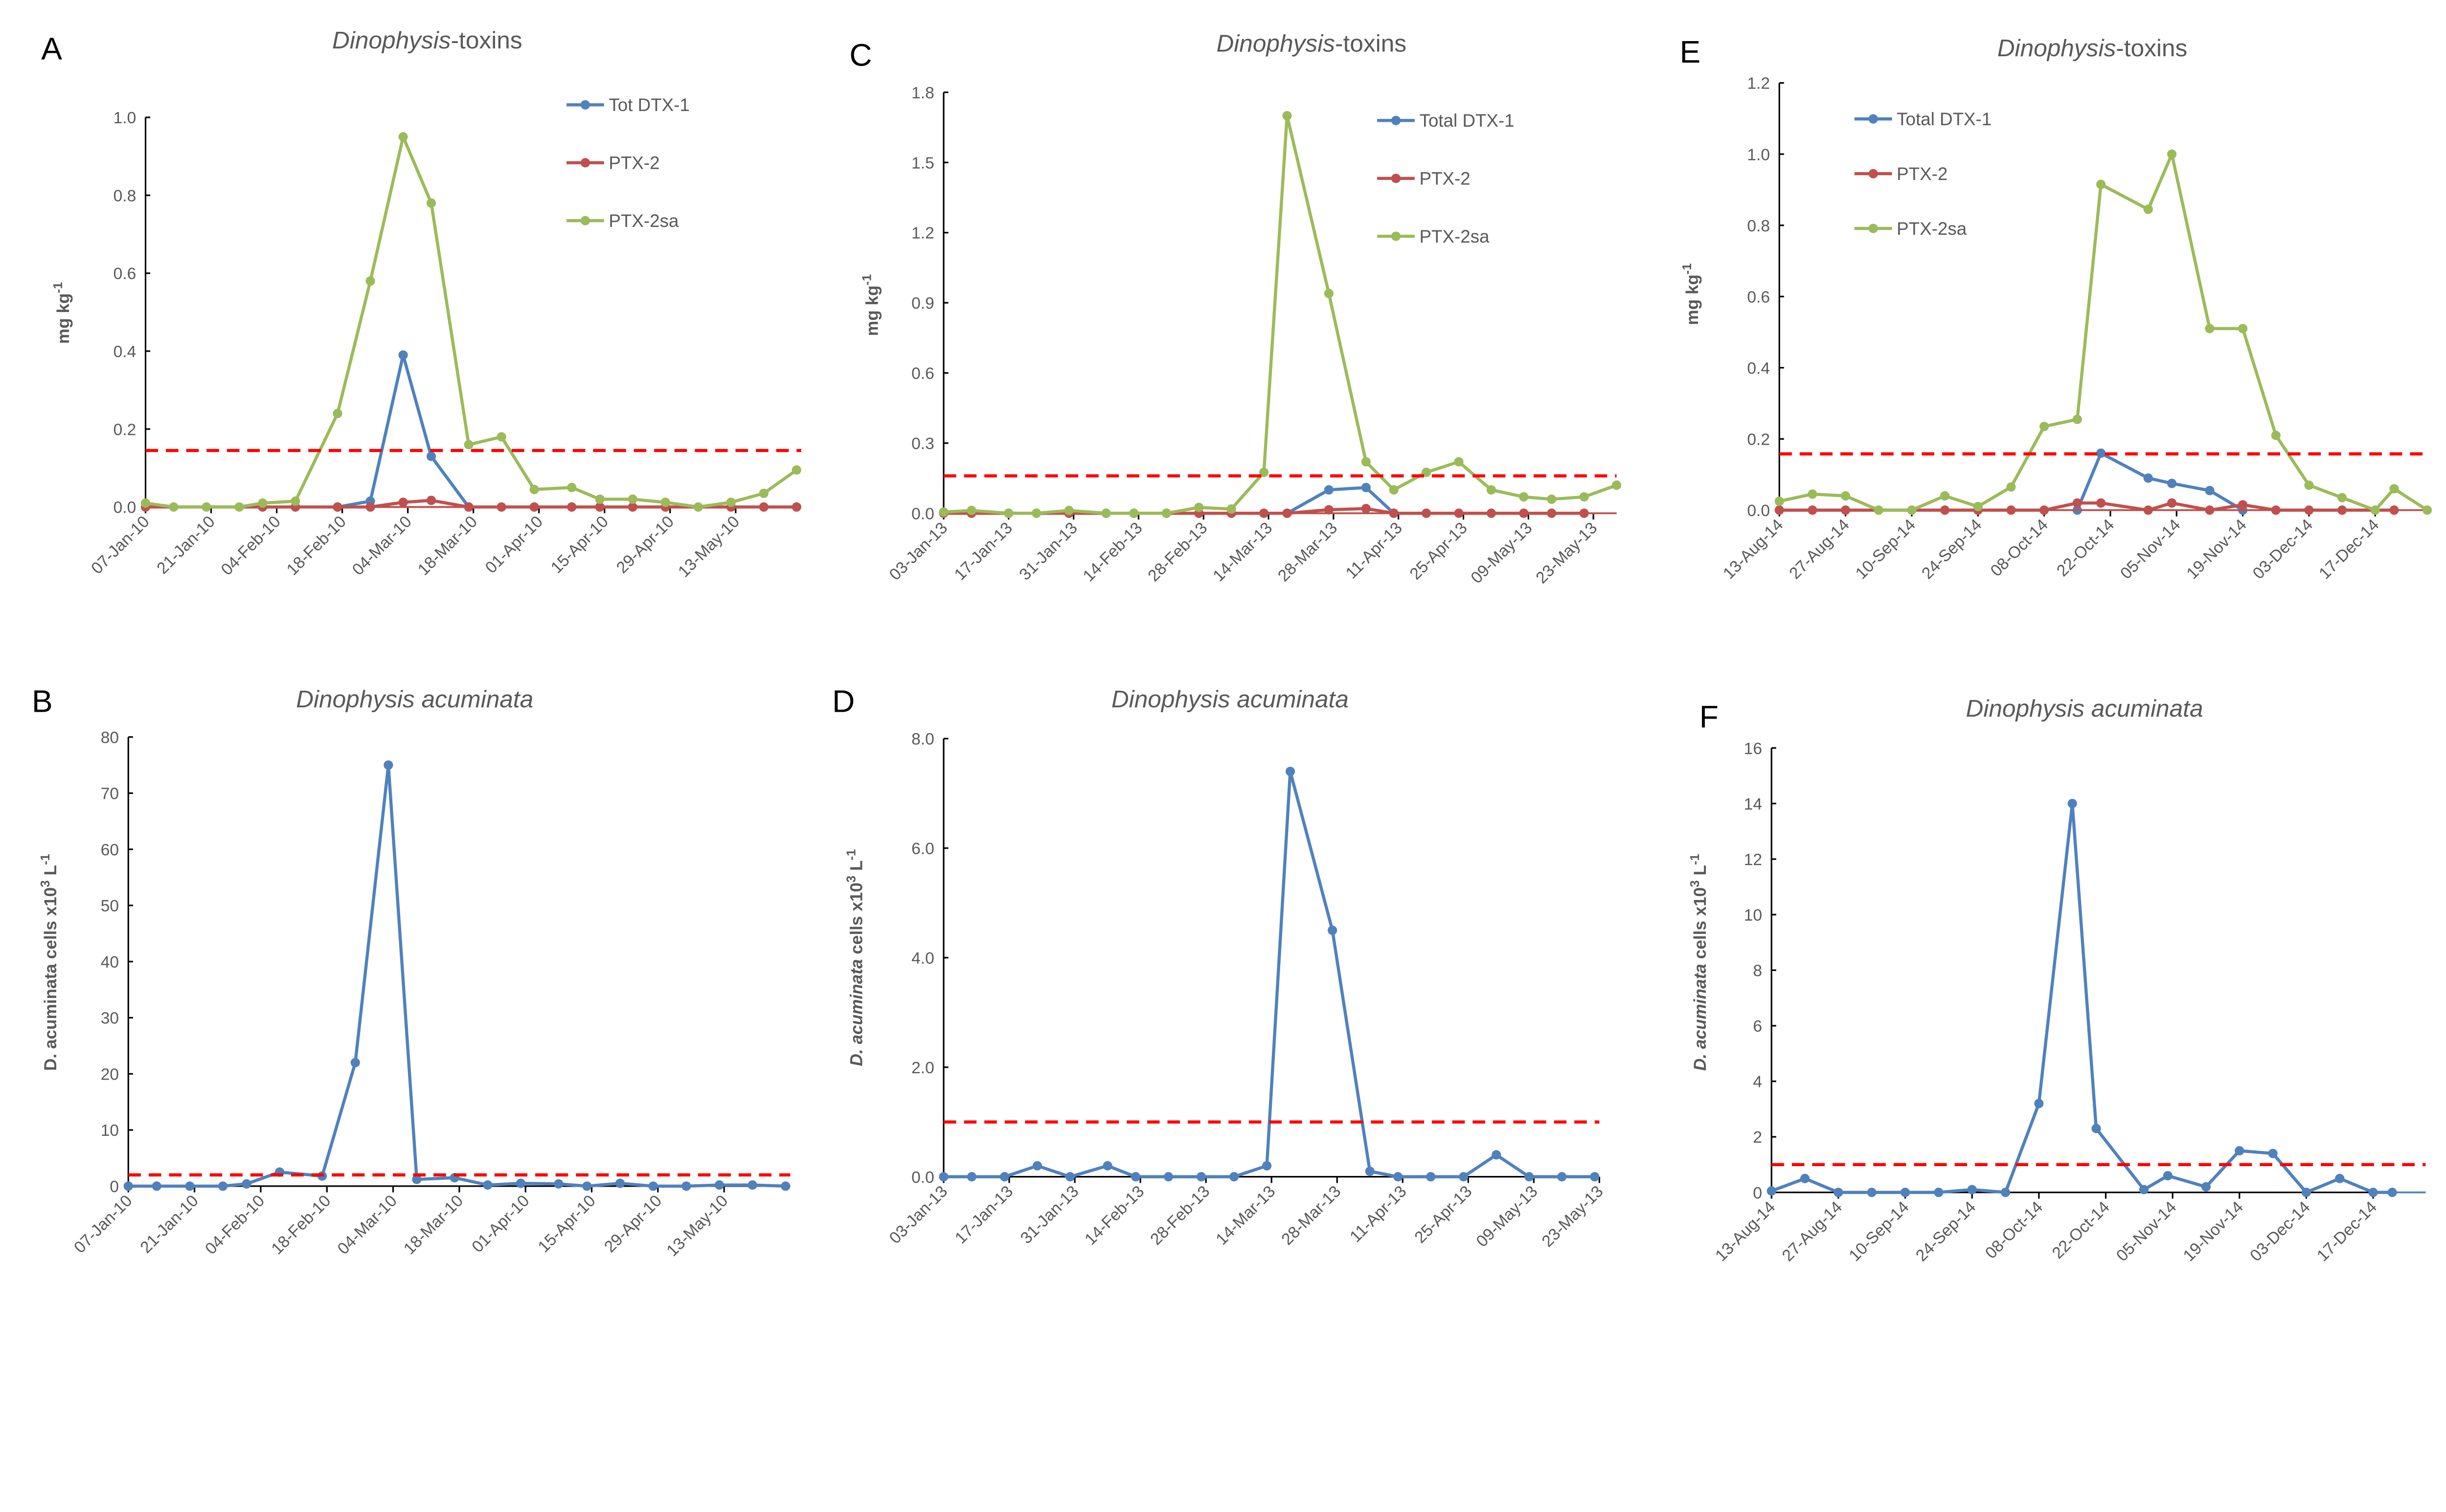 The height and width of the screenshot is (1512, 2446). What do you see at coordinates (1885, 549) in the screenshot?
I see `x-tick-label: 10-Sep-14` at bounding box center [1885, 549].